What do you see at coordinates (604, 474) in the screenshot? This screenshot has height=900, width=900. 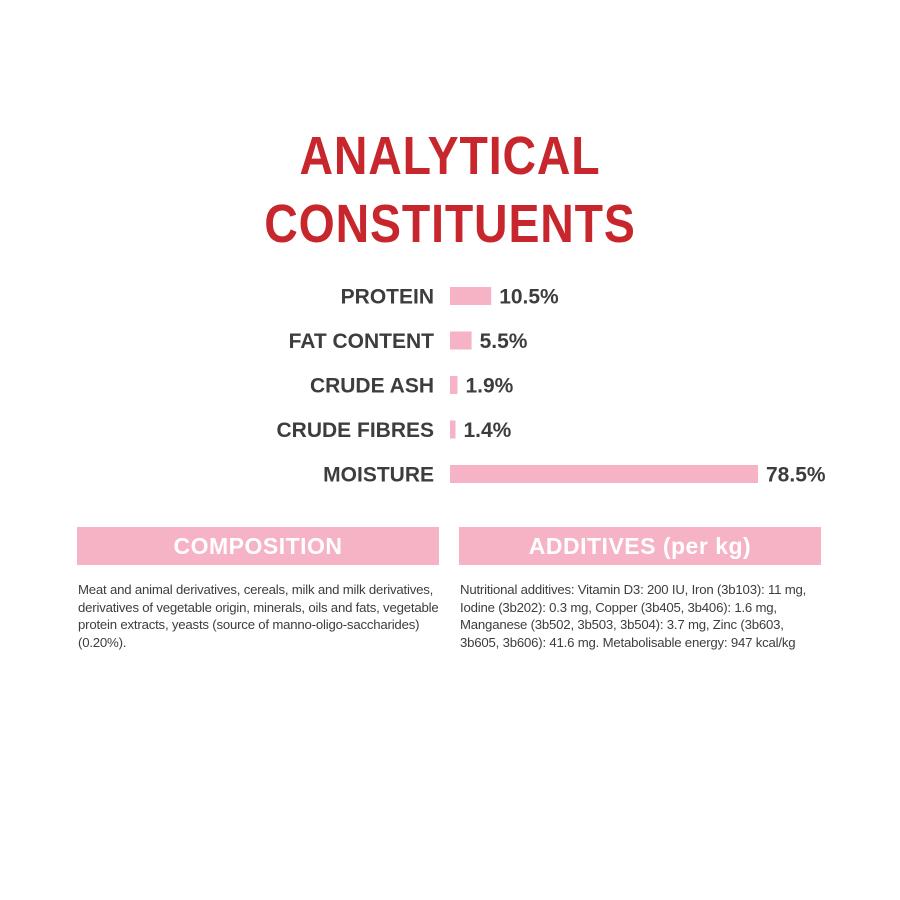 I see `bar-moisture` at bounding box center [604, 474].